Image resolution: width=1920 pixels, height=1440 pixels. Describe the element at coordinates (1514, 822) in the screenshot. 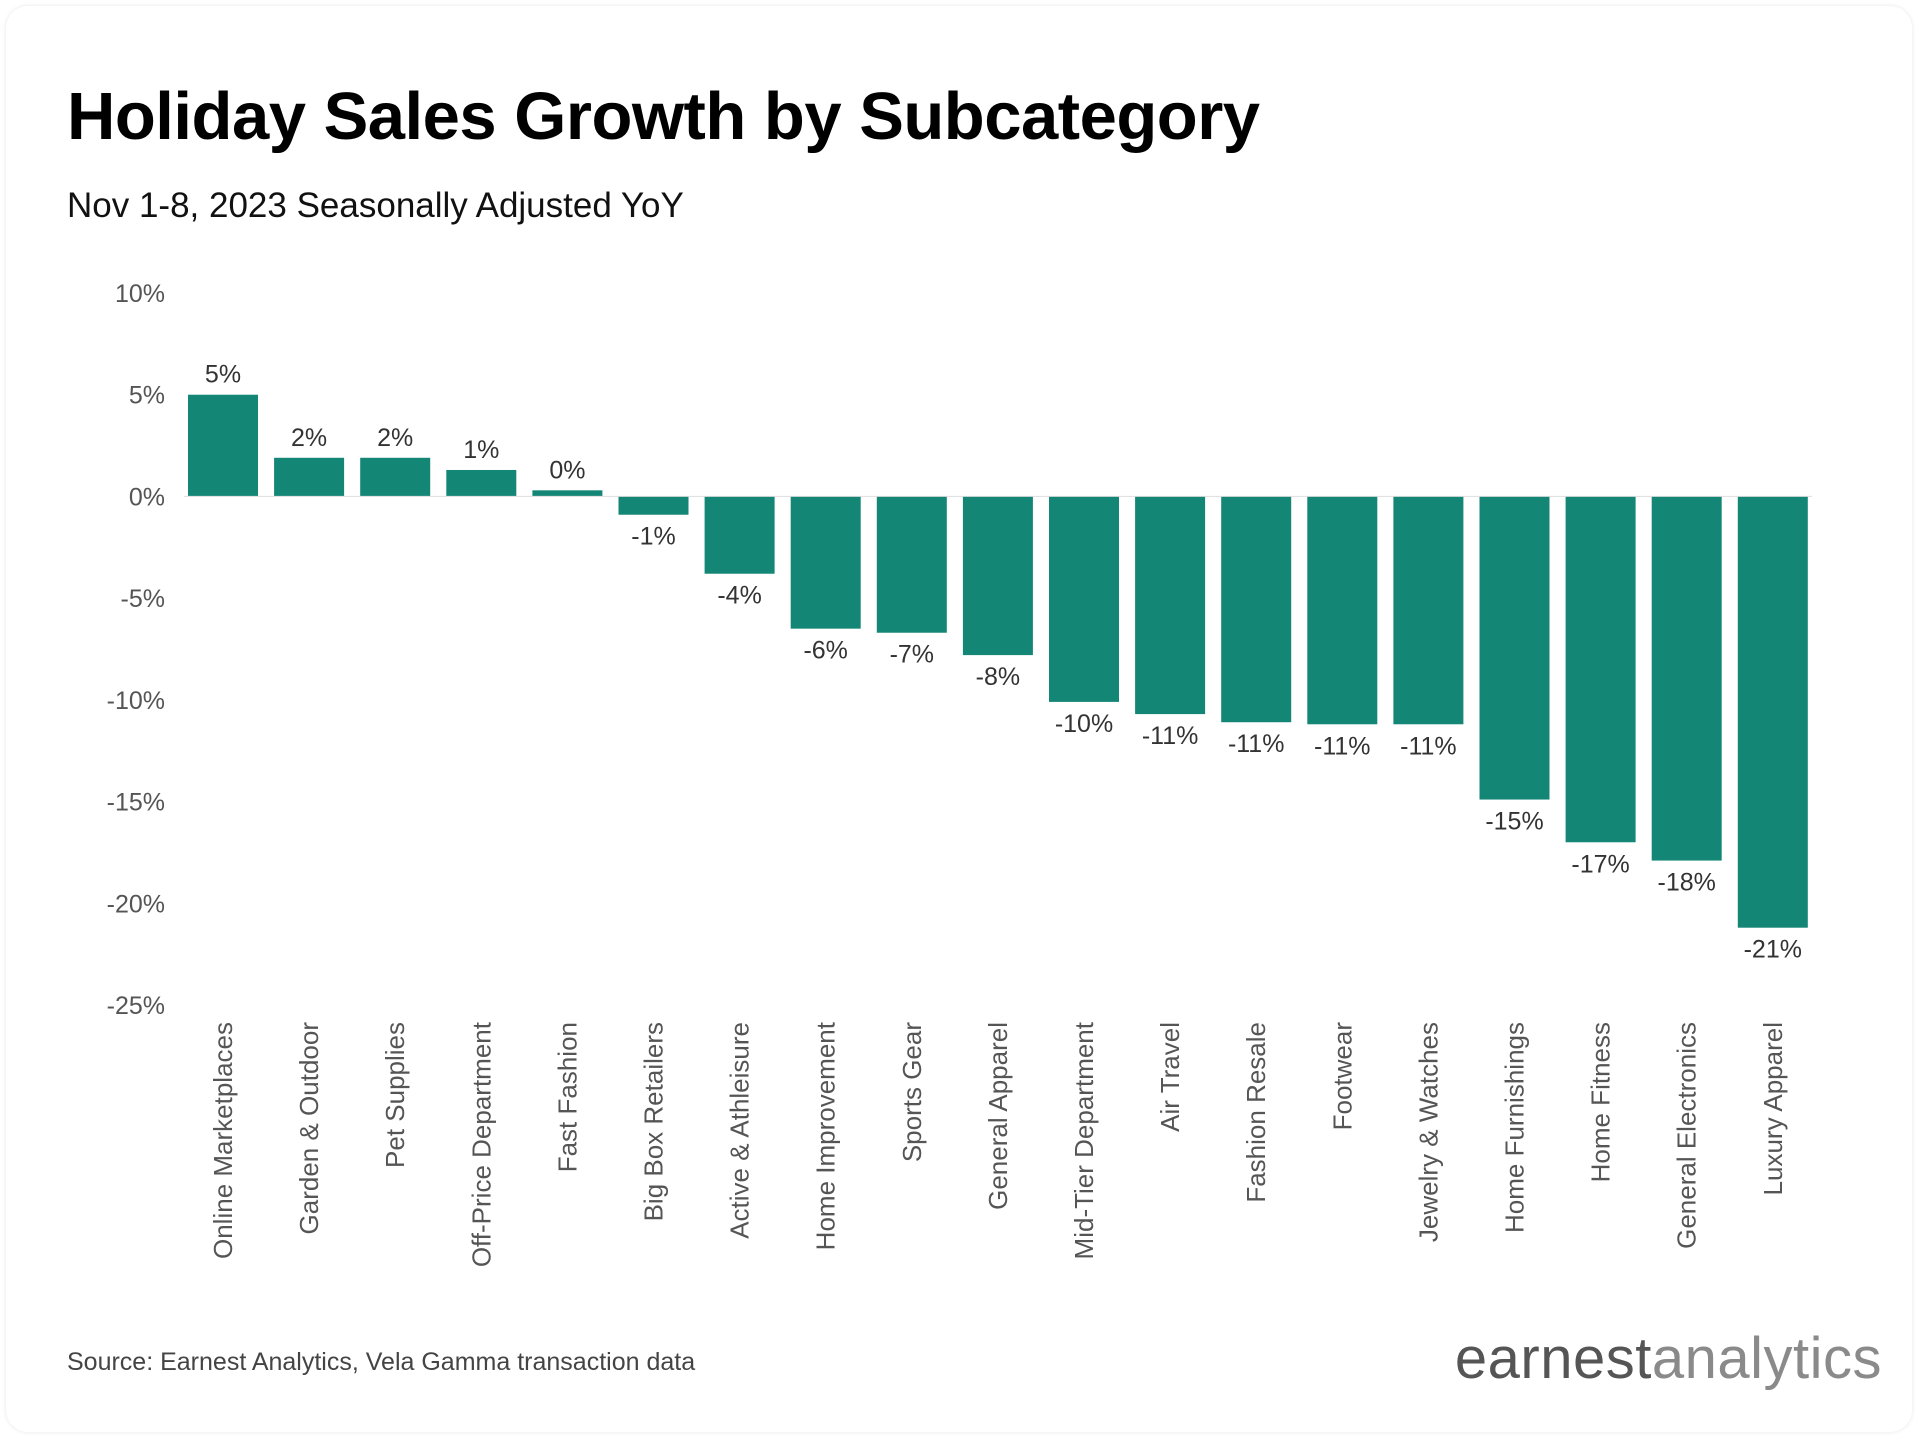

I see `data-label: -15%` at that location.